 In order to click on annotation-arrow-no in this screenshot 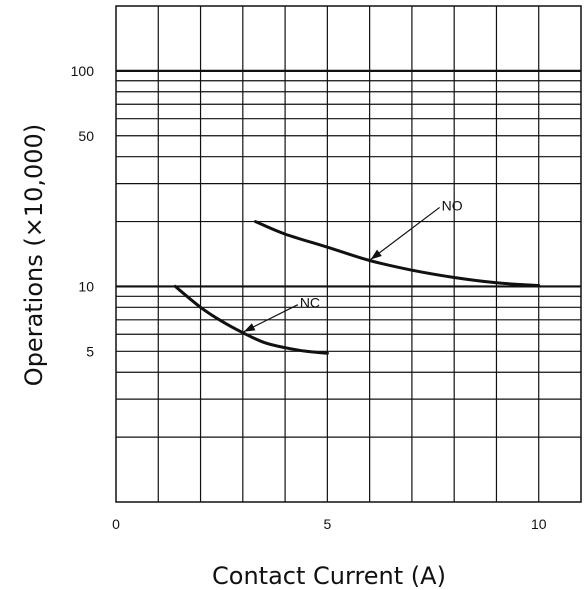, I will do `click(405, 233)`.